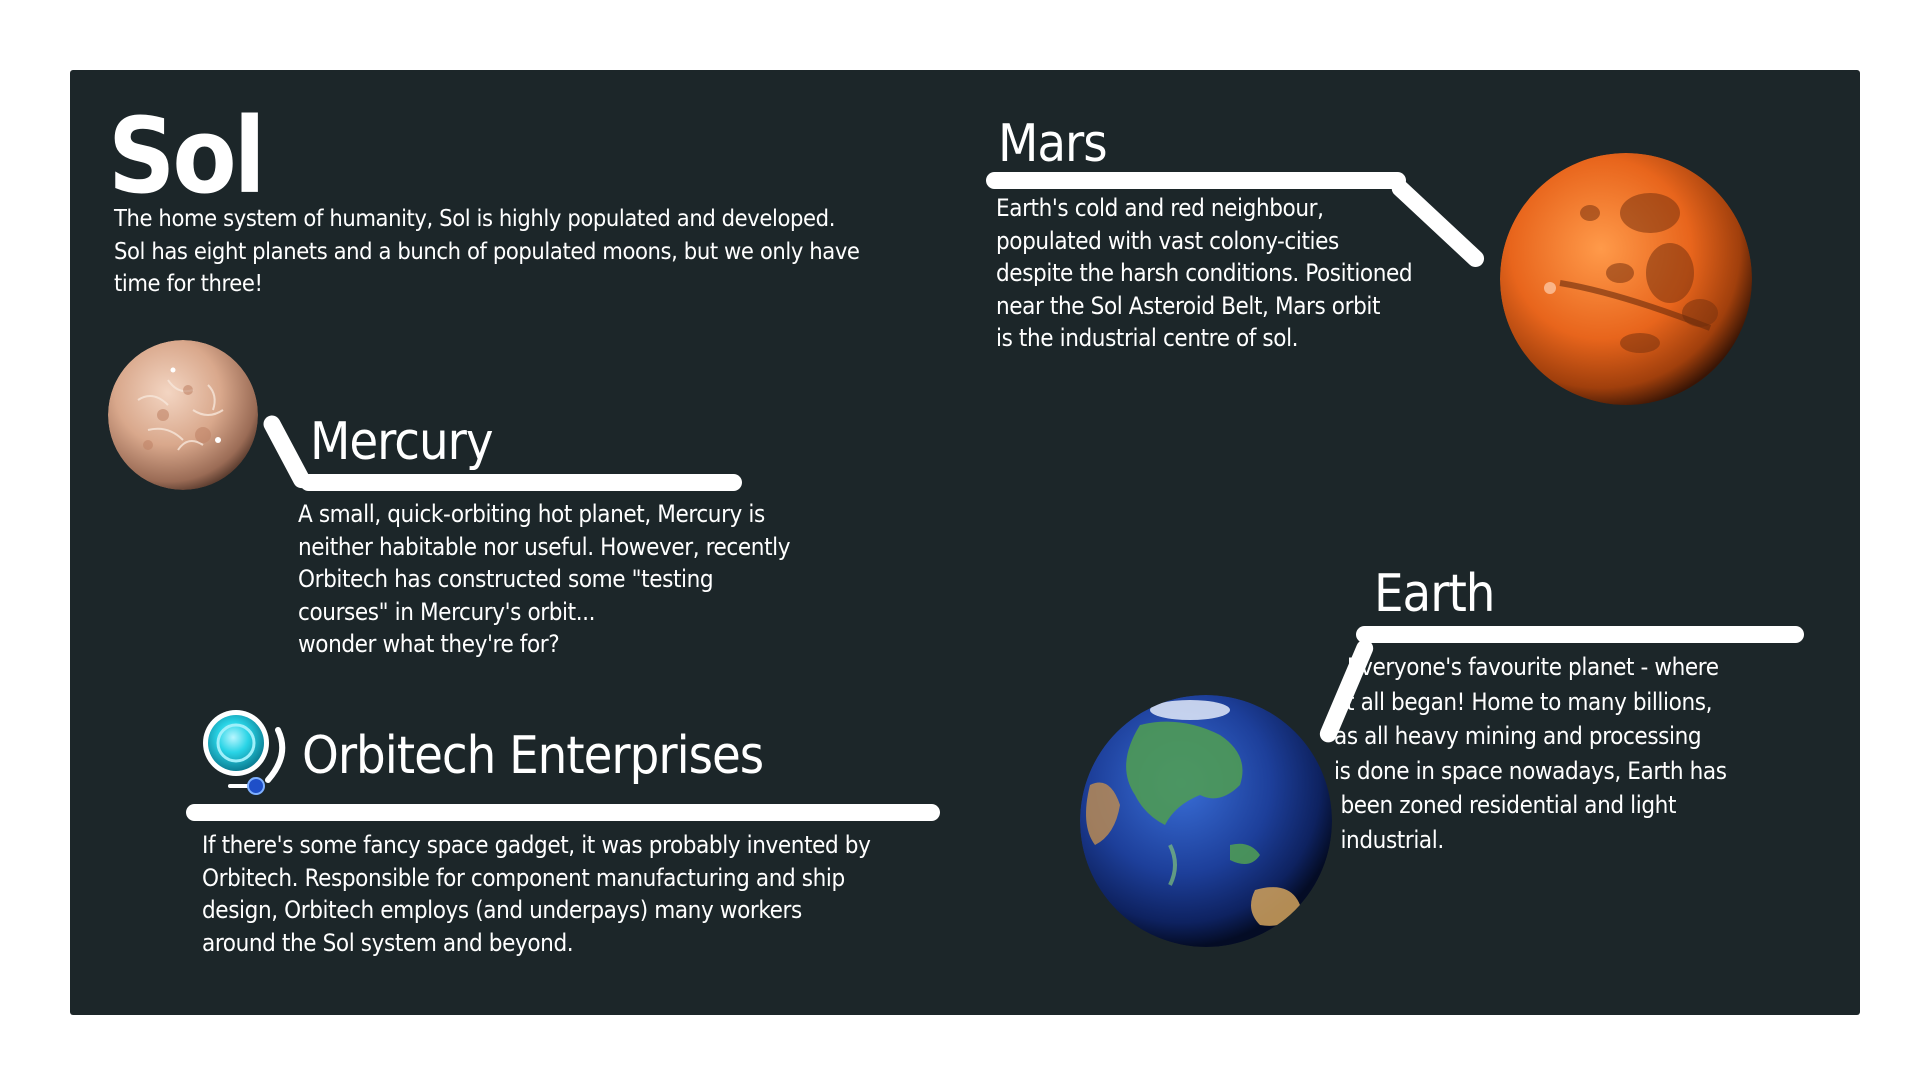  Describe the element at coordinates (1434, 594) in the screenshot. I see `earth-title: Earth` at that location.